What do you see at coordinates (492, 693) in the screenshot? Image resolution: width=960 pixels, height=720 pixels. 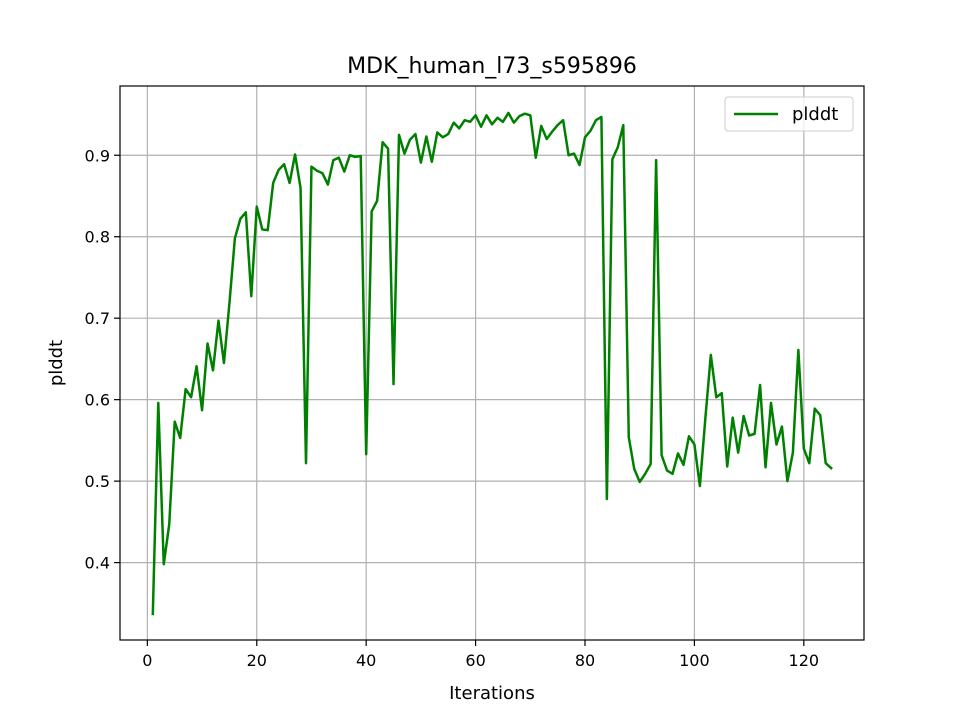 I see `x-axis-label: Iterations` at bounding box center [492, 693].